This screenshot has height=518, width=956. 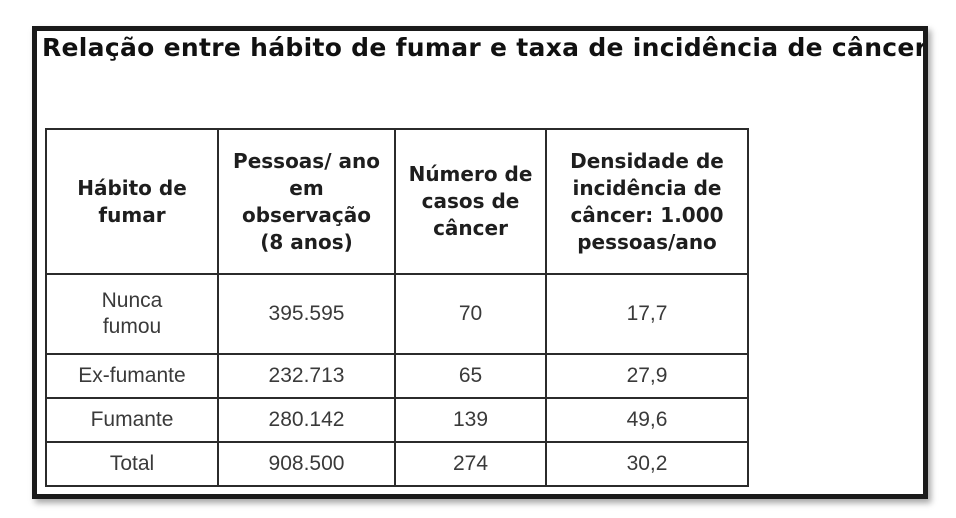 I want to click on cell-numero-casos: 65, so click(x=470, y=376).